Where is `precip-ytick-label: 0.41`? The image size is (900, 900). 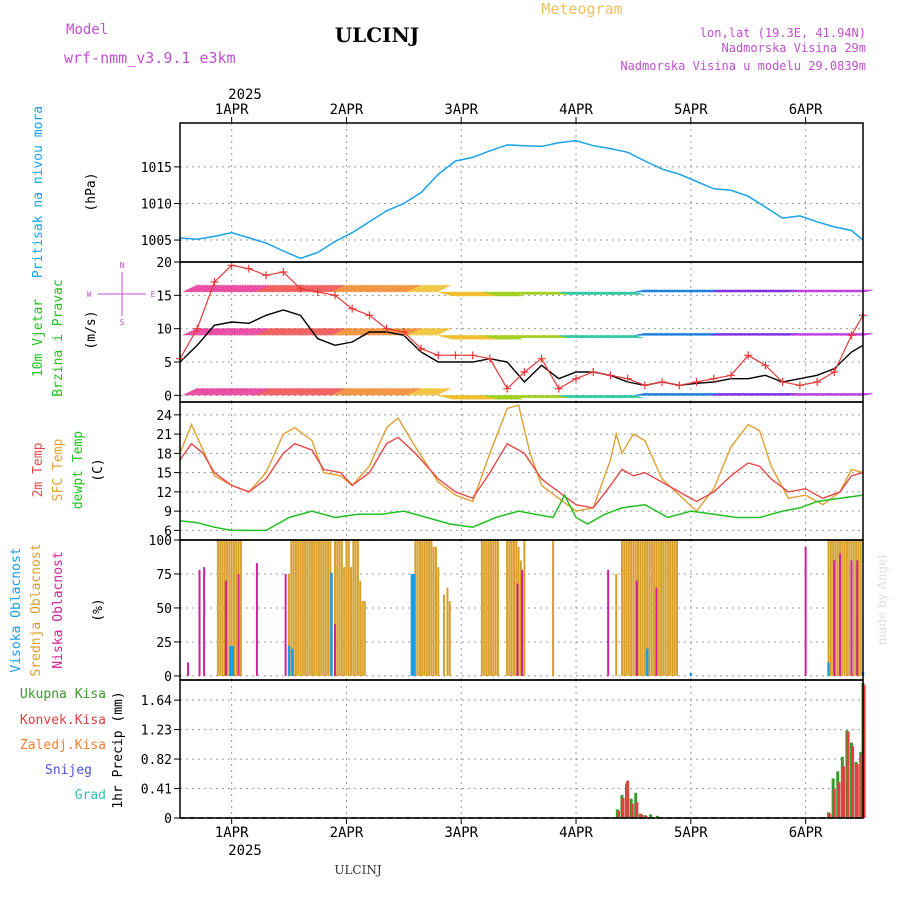
precip-ytick-label: 0.41 is located at coordinates (156, 790).